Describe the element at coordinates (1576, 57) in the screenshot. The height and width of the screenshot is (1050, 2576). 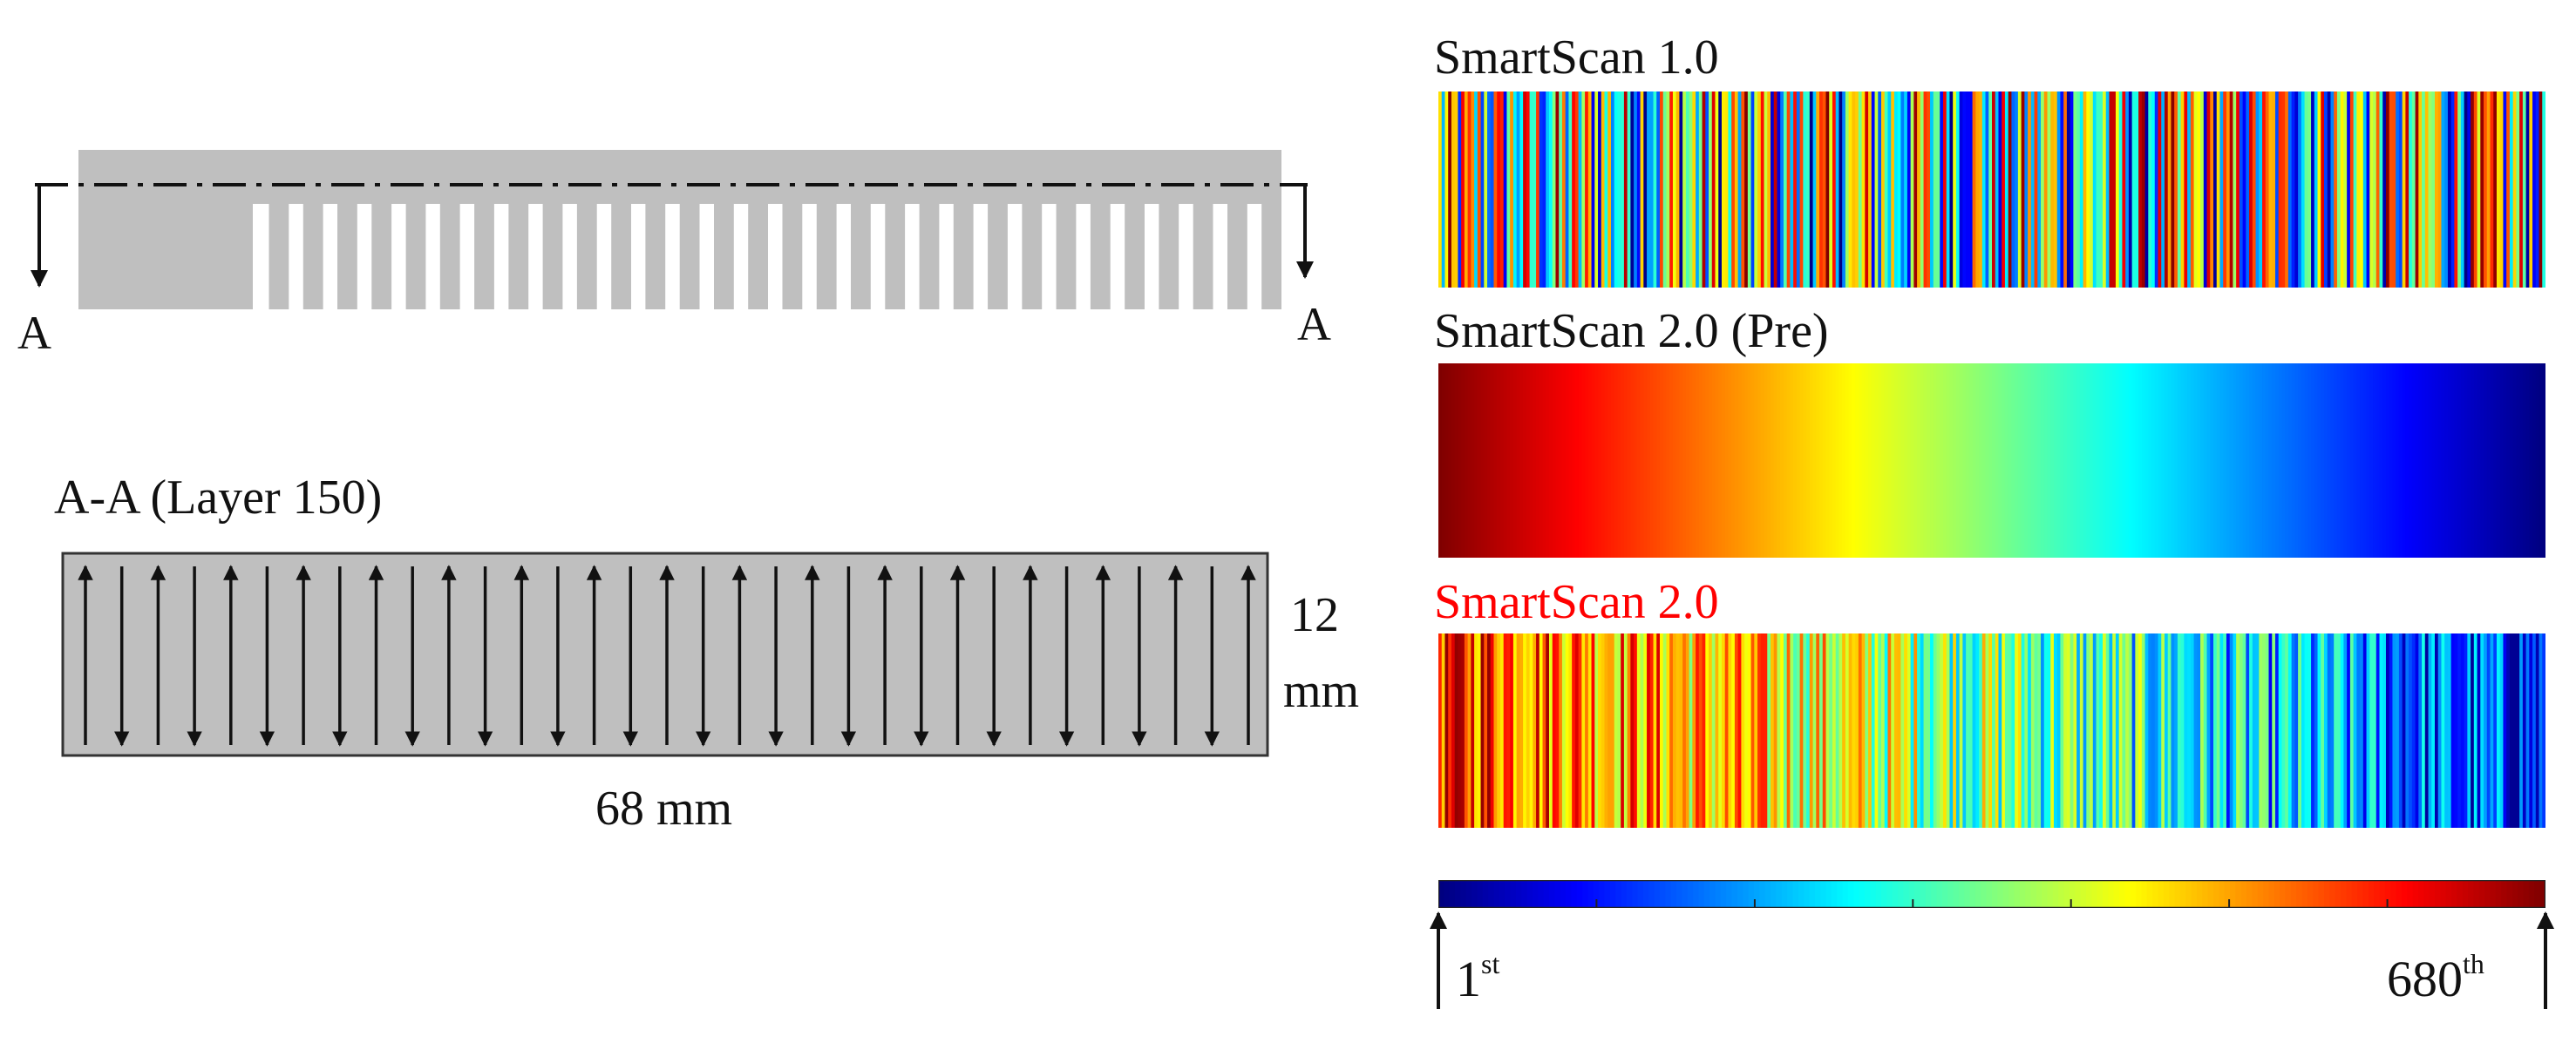
I see `panel-label-smartscan-1: SmartScan 1.0` at that location.